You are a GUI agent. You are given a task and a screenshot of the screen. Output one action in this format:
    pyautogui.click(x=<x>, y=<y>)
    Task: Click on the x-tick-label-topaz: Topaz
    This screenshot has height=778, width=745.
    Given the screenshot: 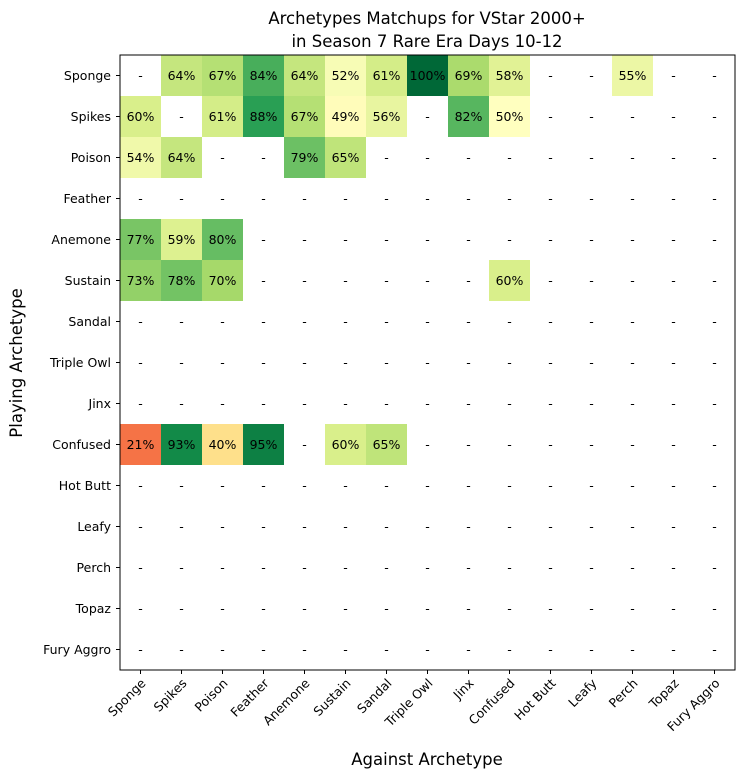 What is the action you would take?
    pyautogui.click(x=663, y=693)
    